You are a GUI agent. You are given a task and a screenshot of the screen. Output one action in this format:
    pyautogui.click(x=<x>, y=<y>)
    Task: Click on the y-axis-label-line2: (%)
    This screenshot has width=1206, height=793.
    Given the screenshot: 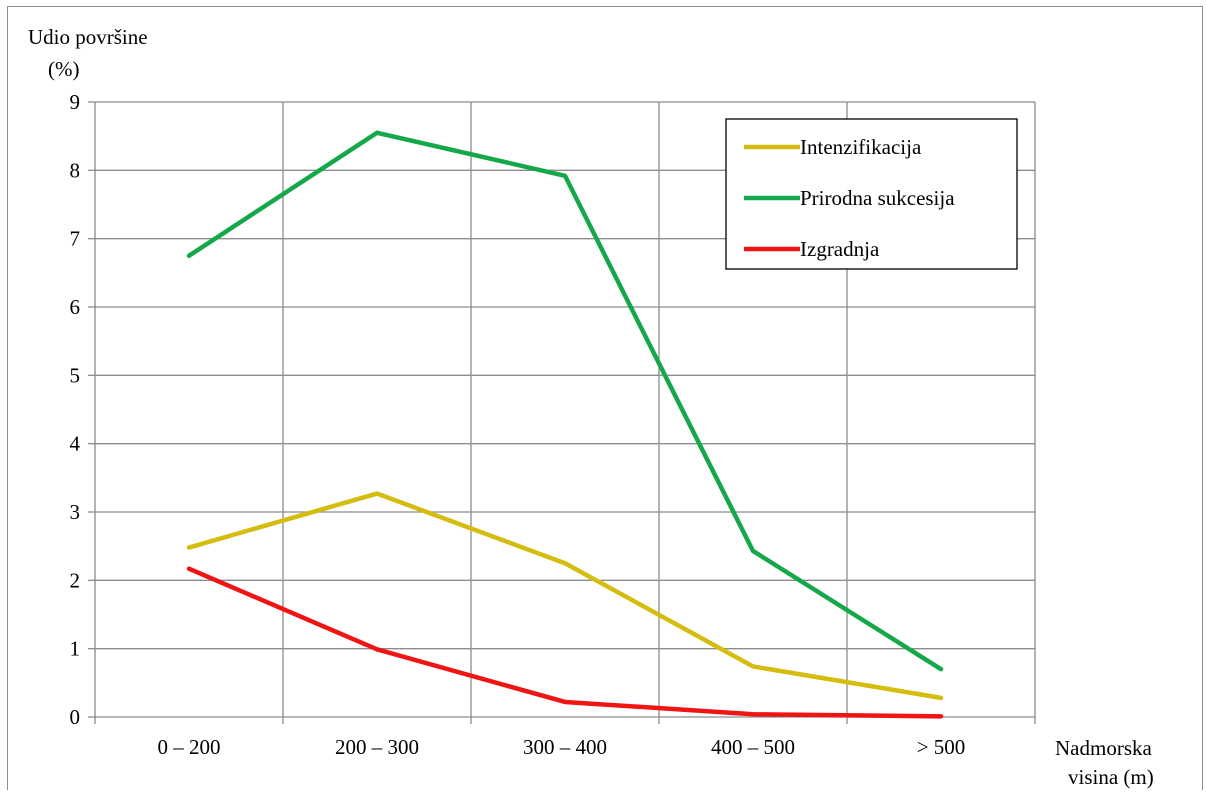 What is the action you would take?
    pyautogui.click(x=63, y=69)
    